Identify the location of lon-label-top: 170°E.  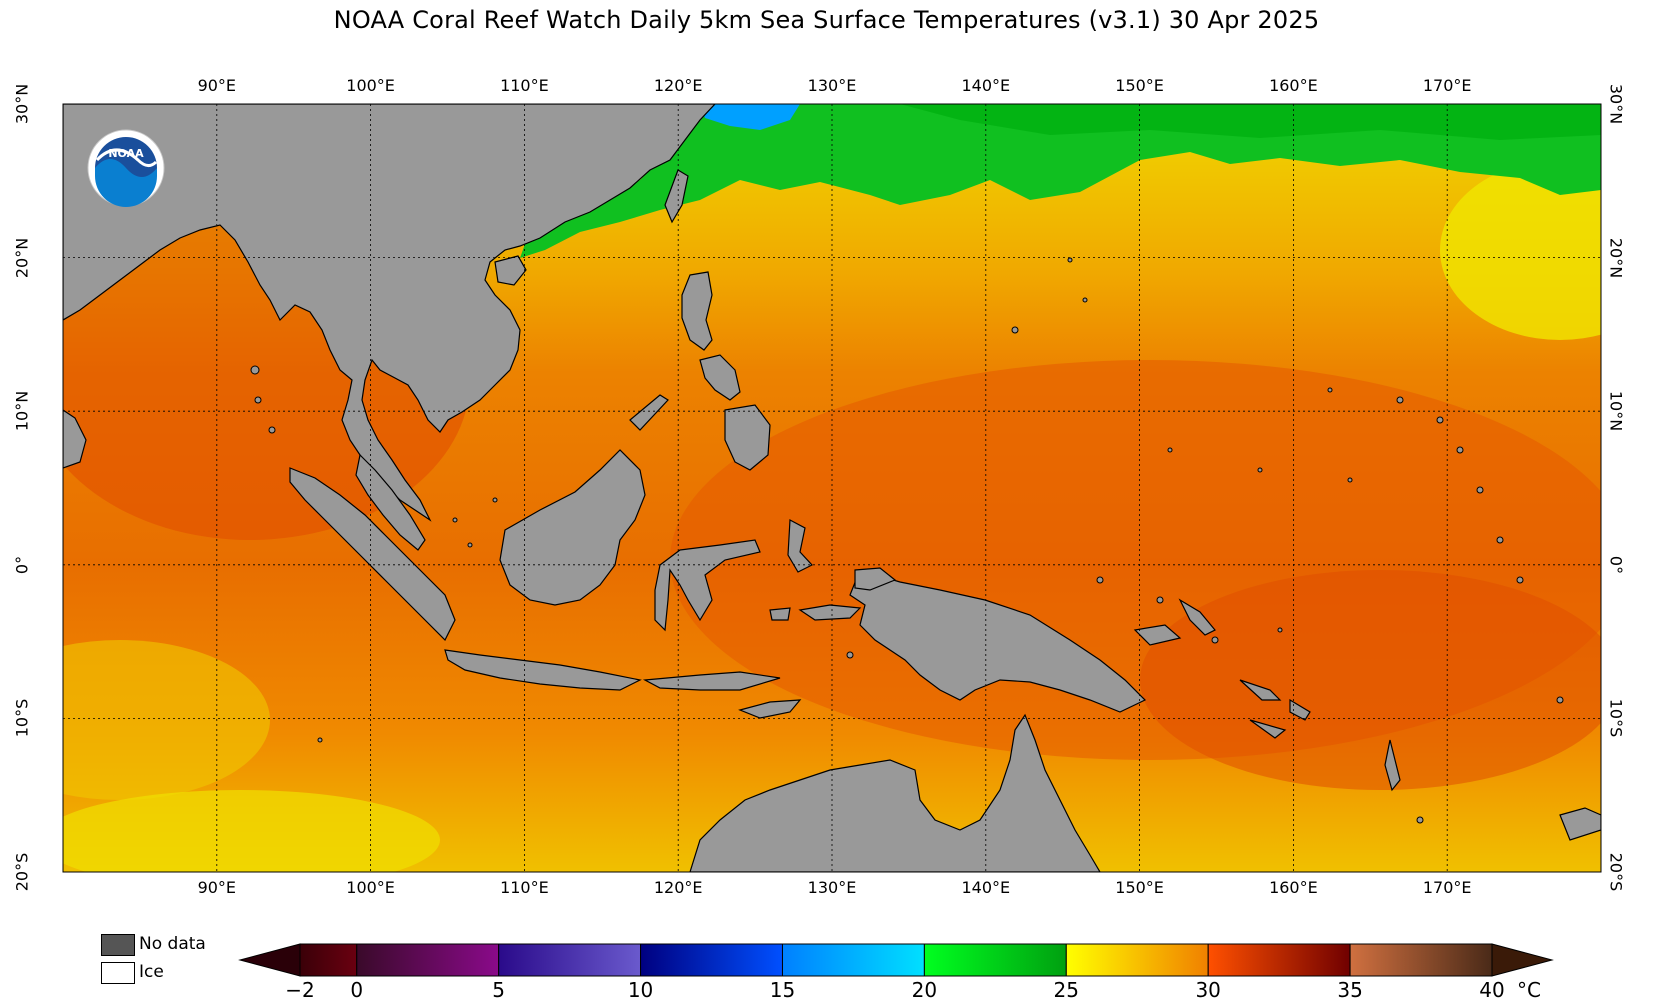
(1447, 85).